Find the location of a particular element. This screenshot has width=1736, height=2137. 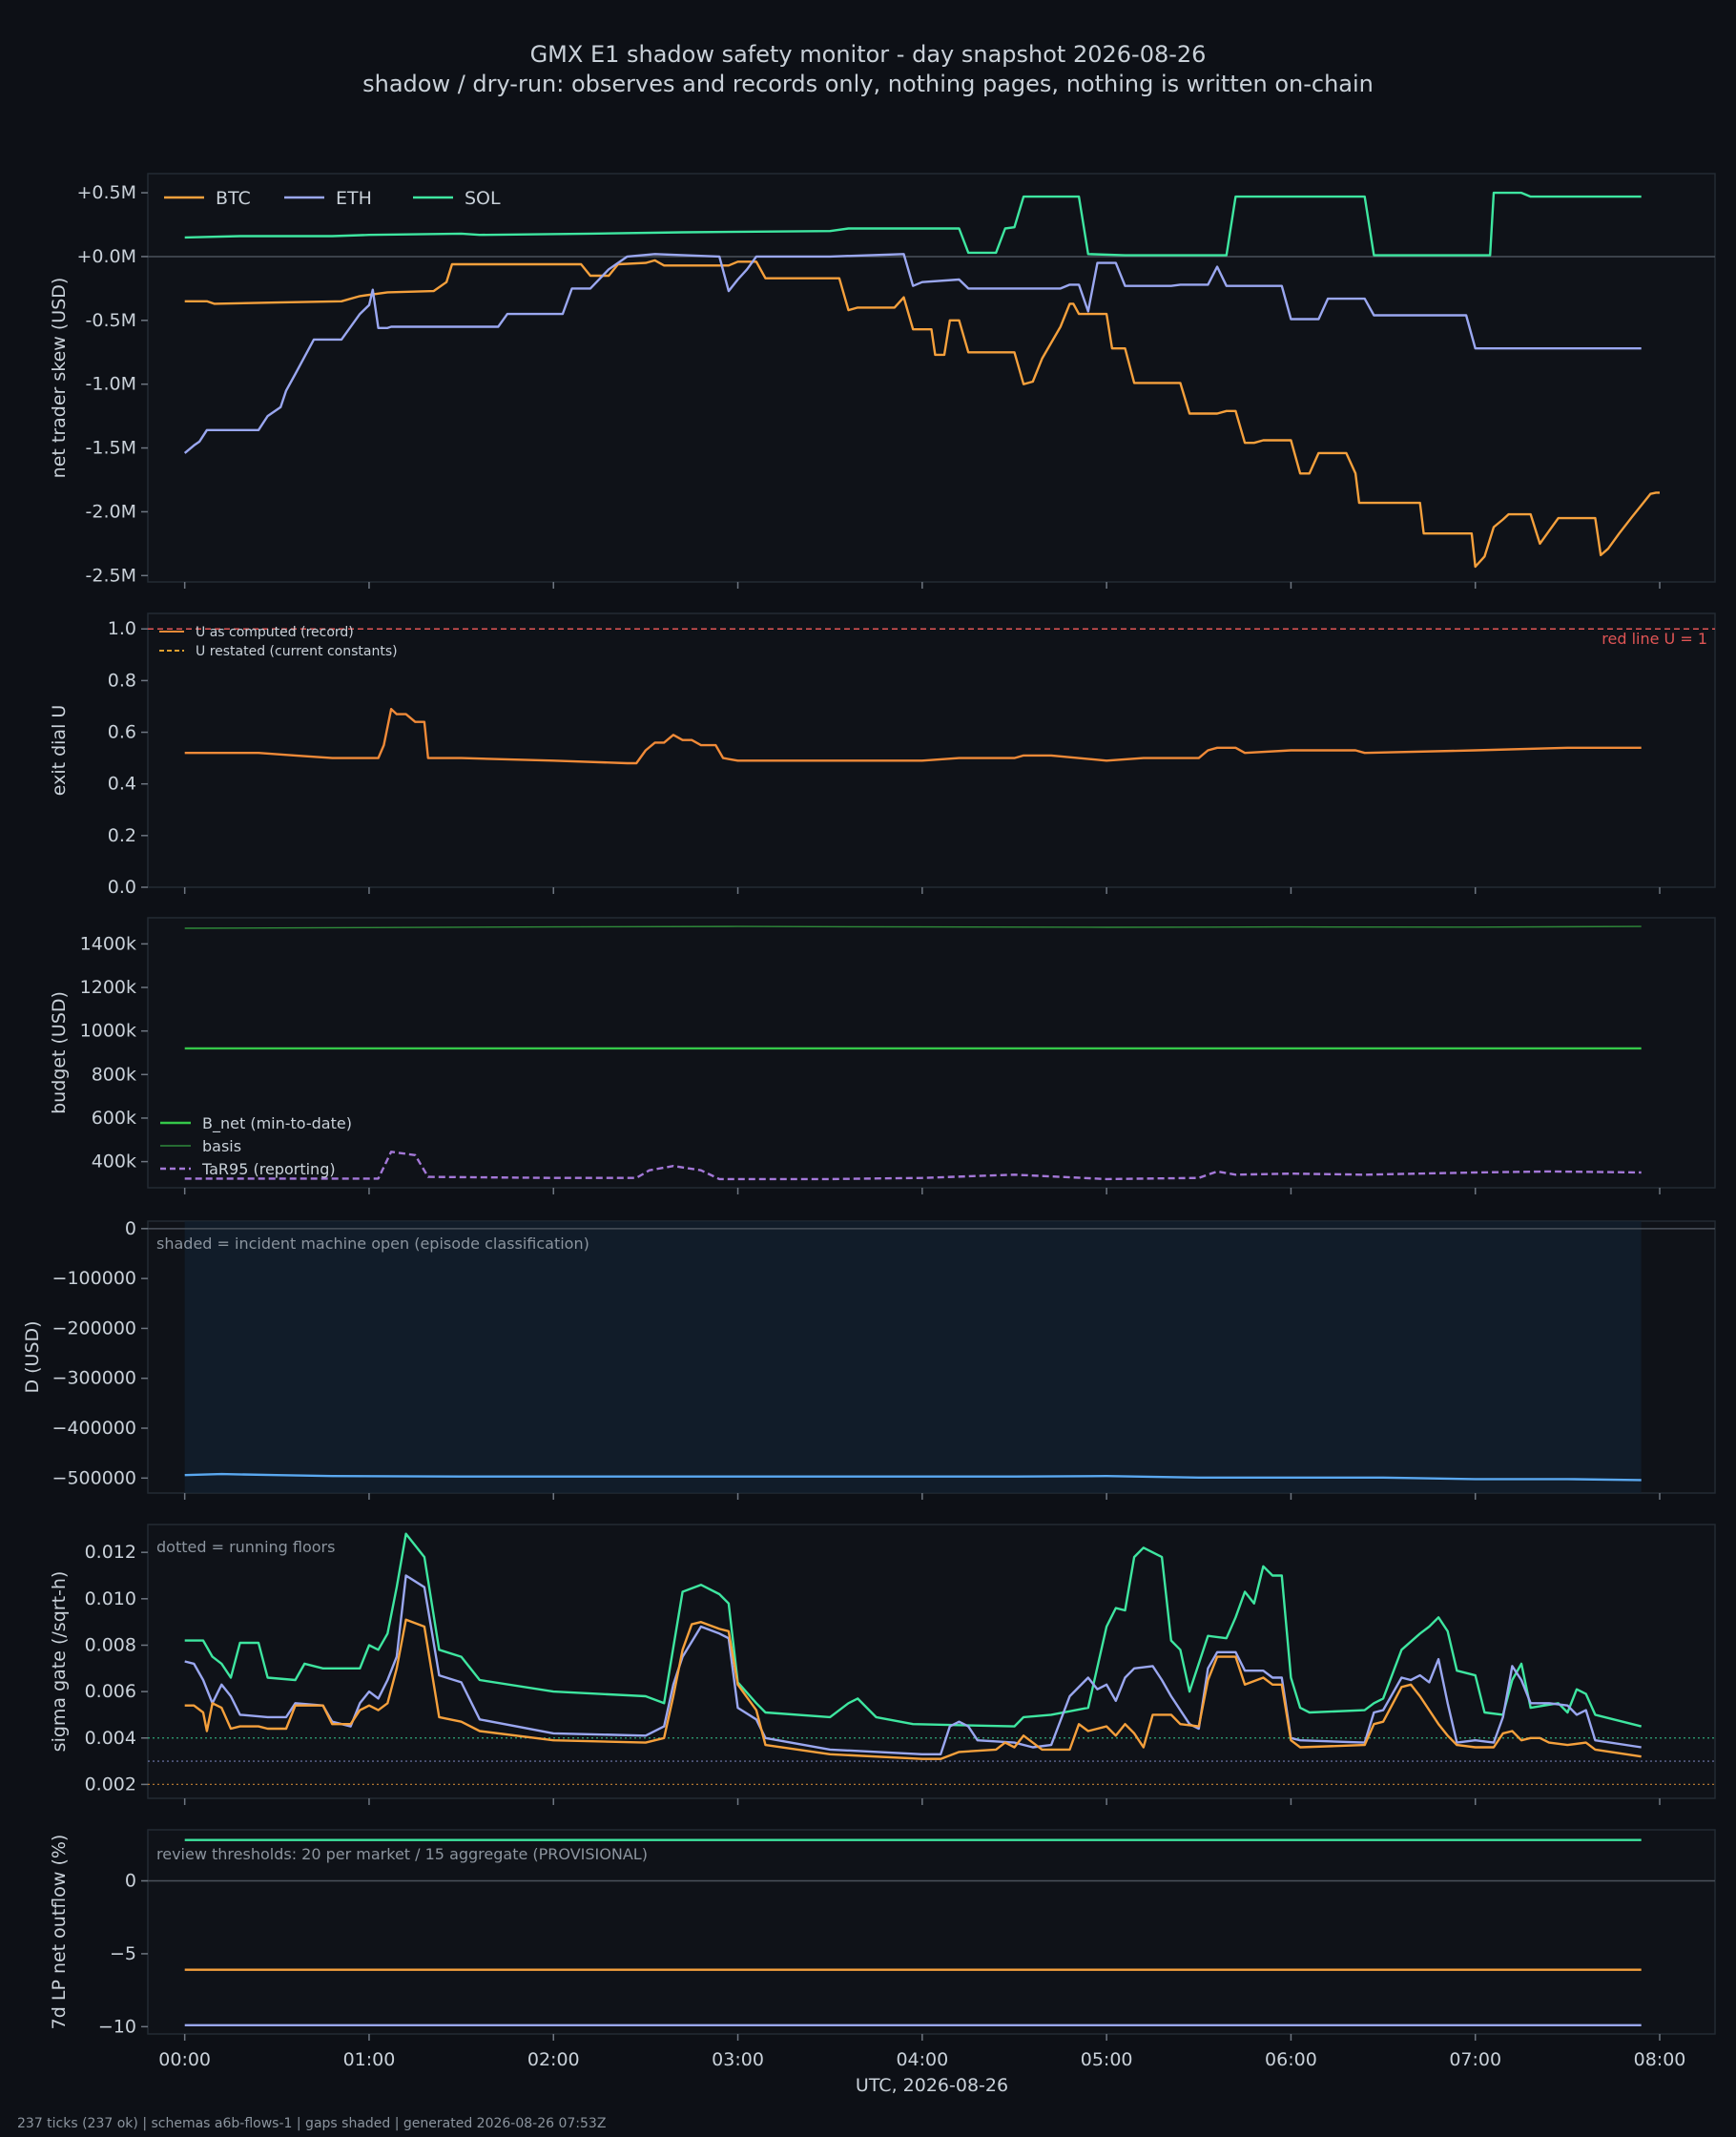

legend-label: SOL is located at coordinates (483, 198).